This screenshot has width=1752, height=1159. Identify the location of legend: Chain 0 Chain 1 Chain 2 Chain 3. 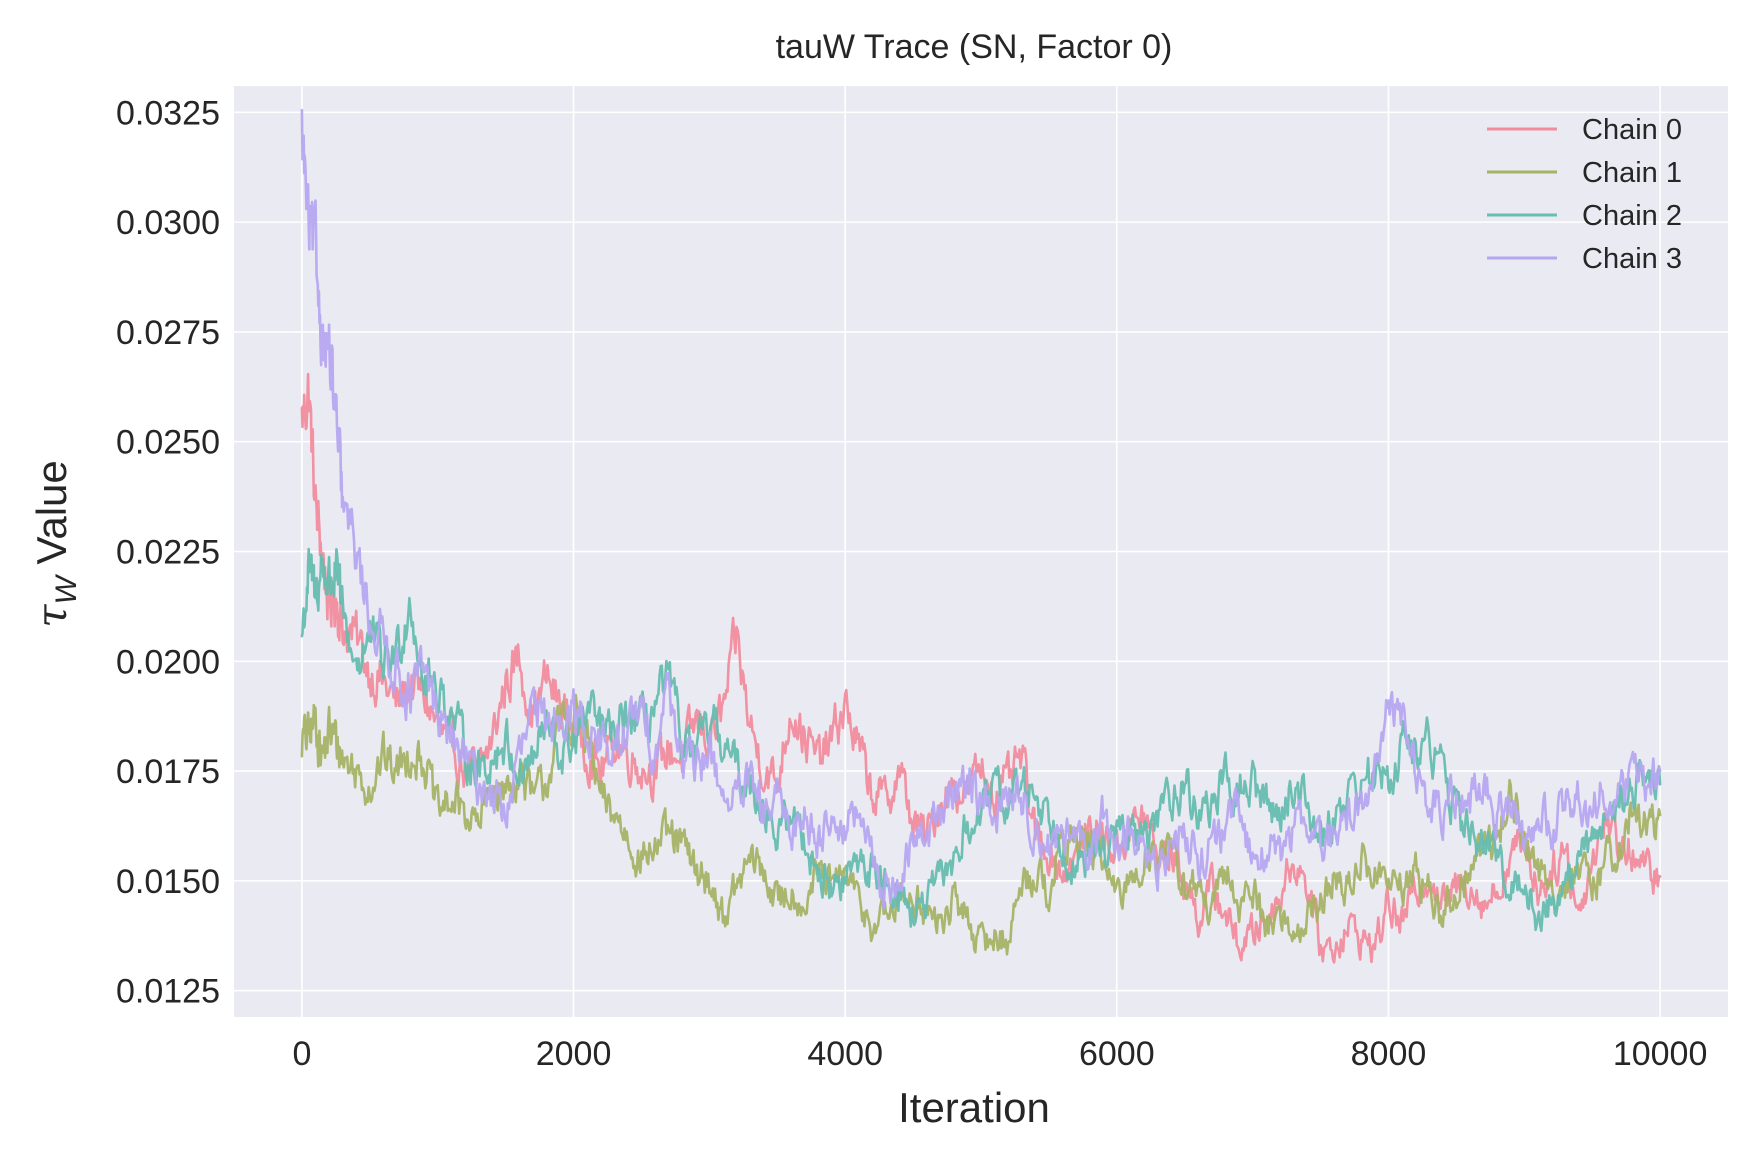
(1584, 194).